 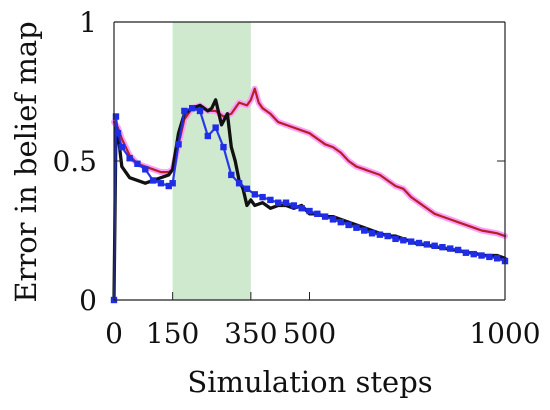 What do you see at coordinates (88, 22) in the screenshot?
I see `y-tick-label-2: 1` at bounding box center [88, 22].